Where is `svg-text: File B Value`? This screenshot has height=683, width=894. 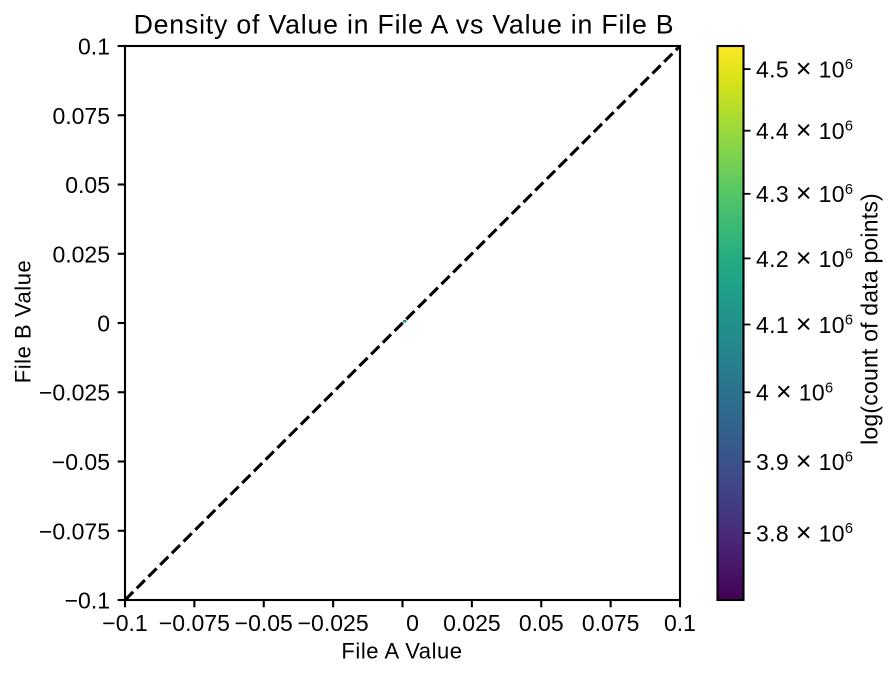
svg-text: File B Value is located at coordinates (23, 322).